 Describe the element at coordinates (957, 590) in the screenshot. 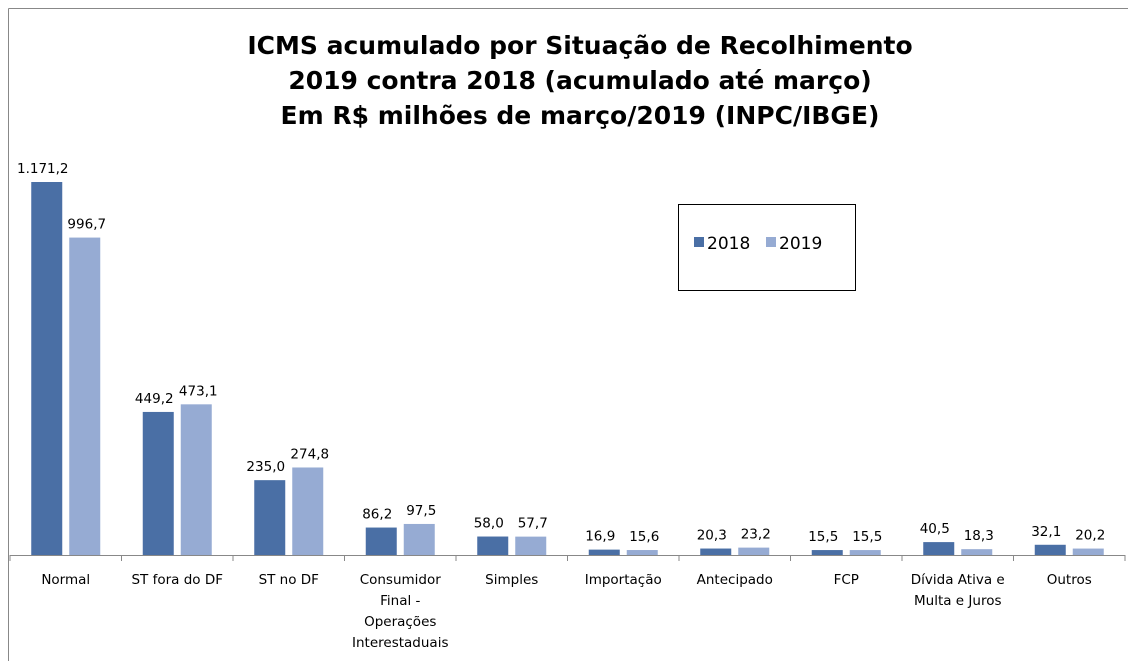

I see `x-tick-label: Dívida Ativa e Multa e Juros` at that location.